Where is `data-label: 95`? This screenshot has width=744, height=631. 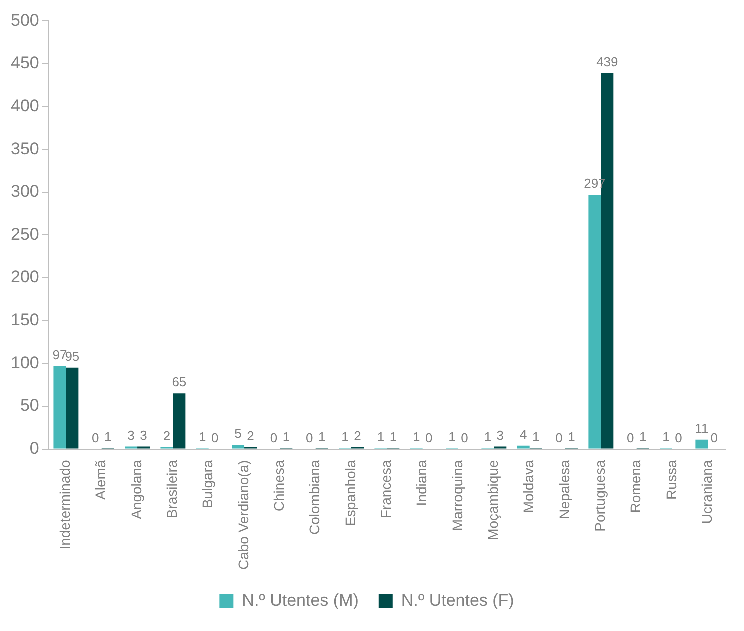 data-label: 95 is located at coordinates (72, 356).